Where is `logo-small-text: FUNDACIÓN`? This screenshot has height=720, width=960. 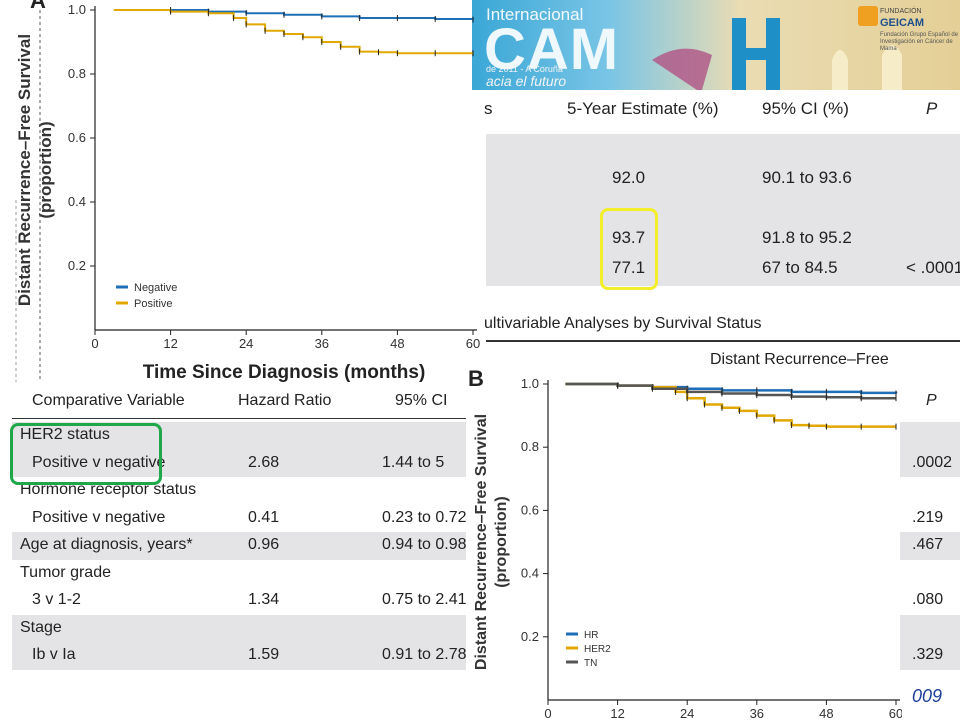 logo-small-text: FUNDACIÓN is located at coordinates (901, 11).